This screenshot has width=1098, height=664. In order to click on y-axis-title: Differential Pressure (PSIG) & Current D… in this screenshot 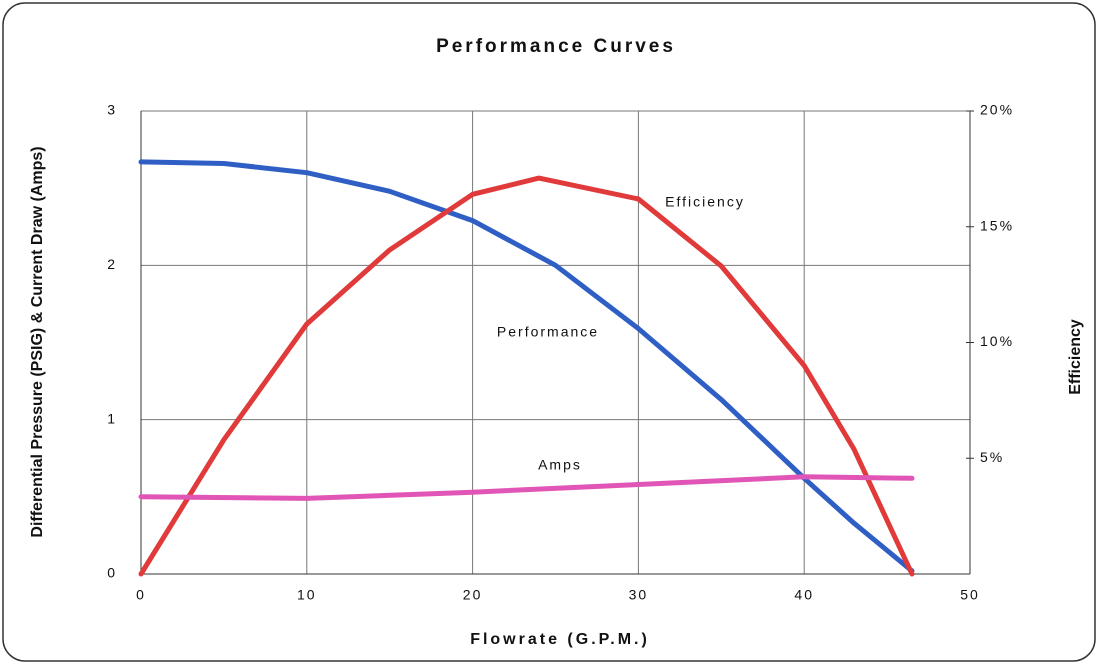, I will do `click(37, 341)`.